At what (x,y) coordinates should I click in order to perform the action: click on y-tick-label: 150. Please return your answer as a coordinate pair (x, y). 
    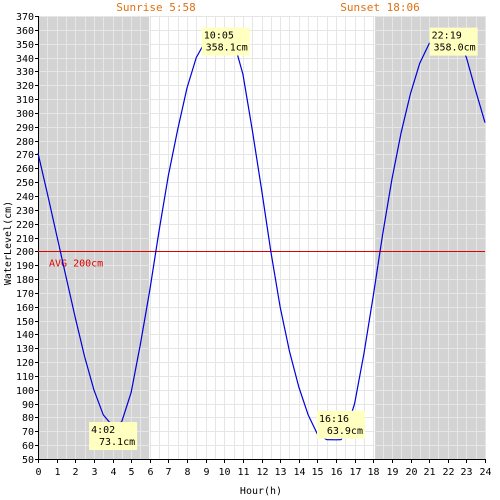
    Looking at the image, I should click on (25, 322).